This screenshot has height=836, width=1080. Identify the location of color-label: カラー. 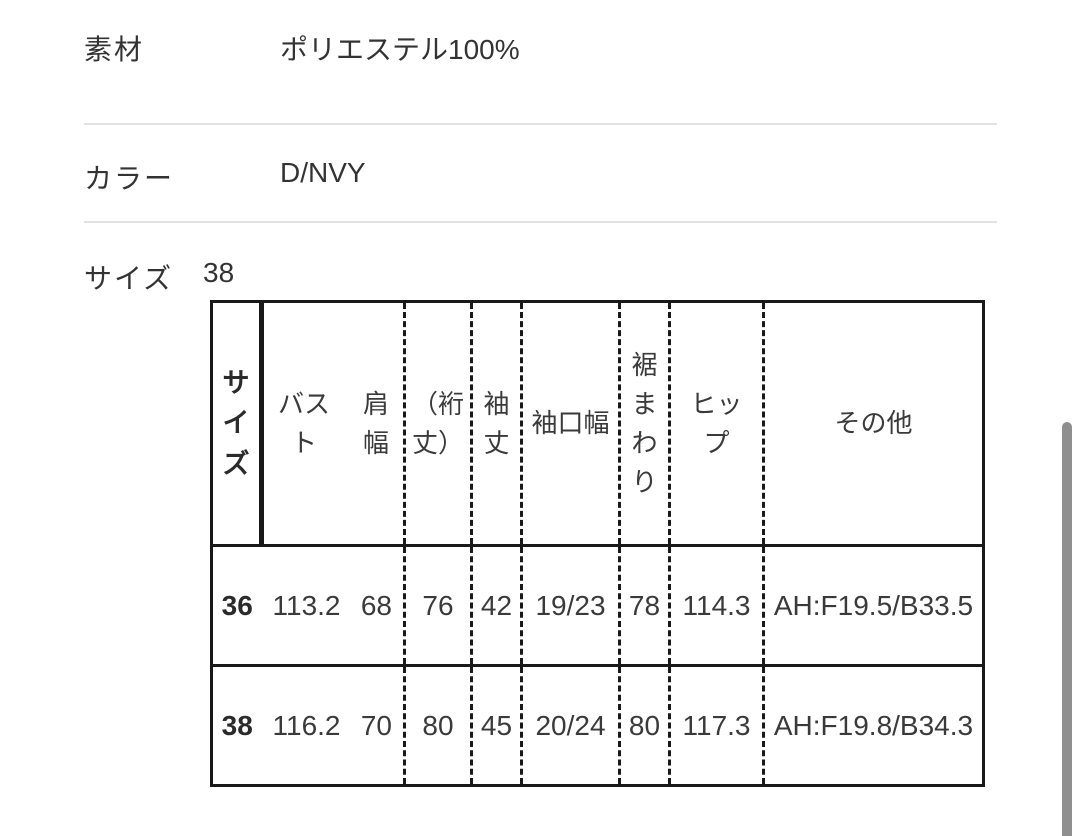
(129, 178).